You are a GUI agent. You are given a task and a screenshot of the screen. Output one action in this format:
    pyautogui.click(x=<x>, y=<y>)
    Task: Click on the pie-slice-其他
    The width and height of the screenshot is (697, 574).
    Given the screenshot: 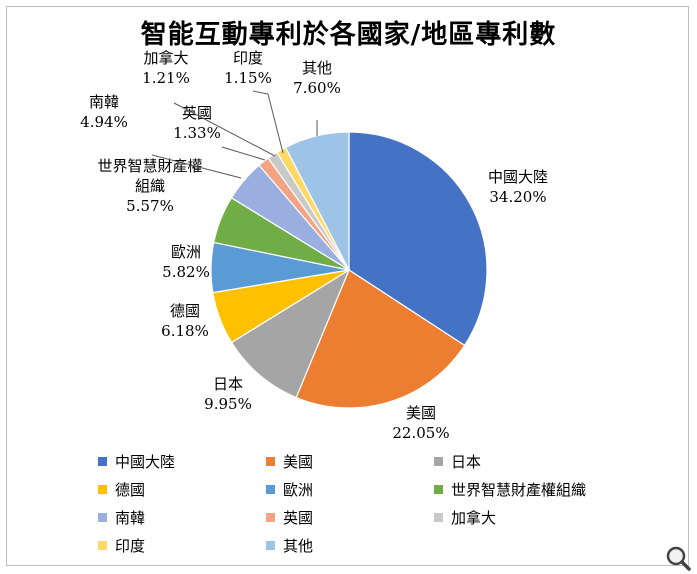 What is the action you would take?
    pyautogui.click(x=317, y=201)
    